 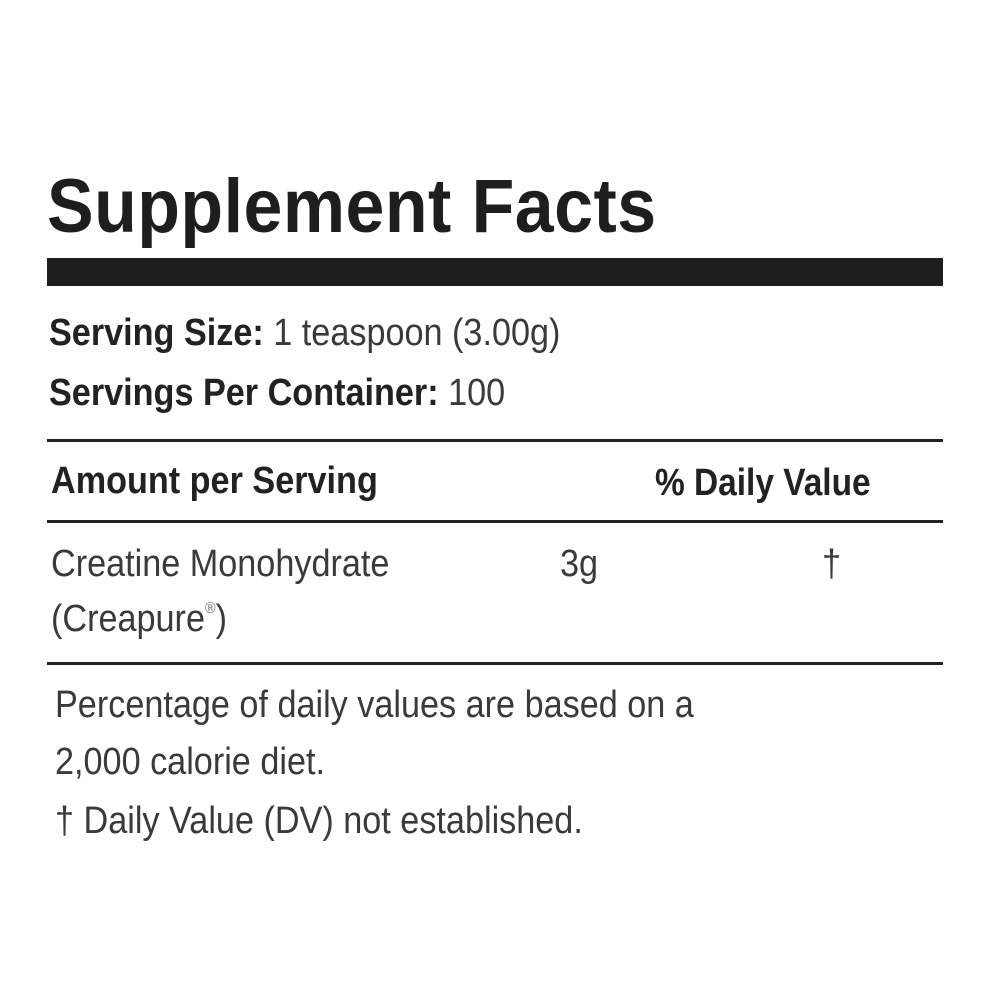 I want to click on ingredient-daily-value: †, so click(x=832, y=564).